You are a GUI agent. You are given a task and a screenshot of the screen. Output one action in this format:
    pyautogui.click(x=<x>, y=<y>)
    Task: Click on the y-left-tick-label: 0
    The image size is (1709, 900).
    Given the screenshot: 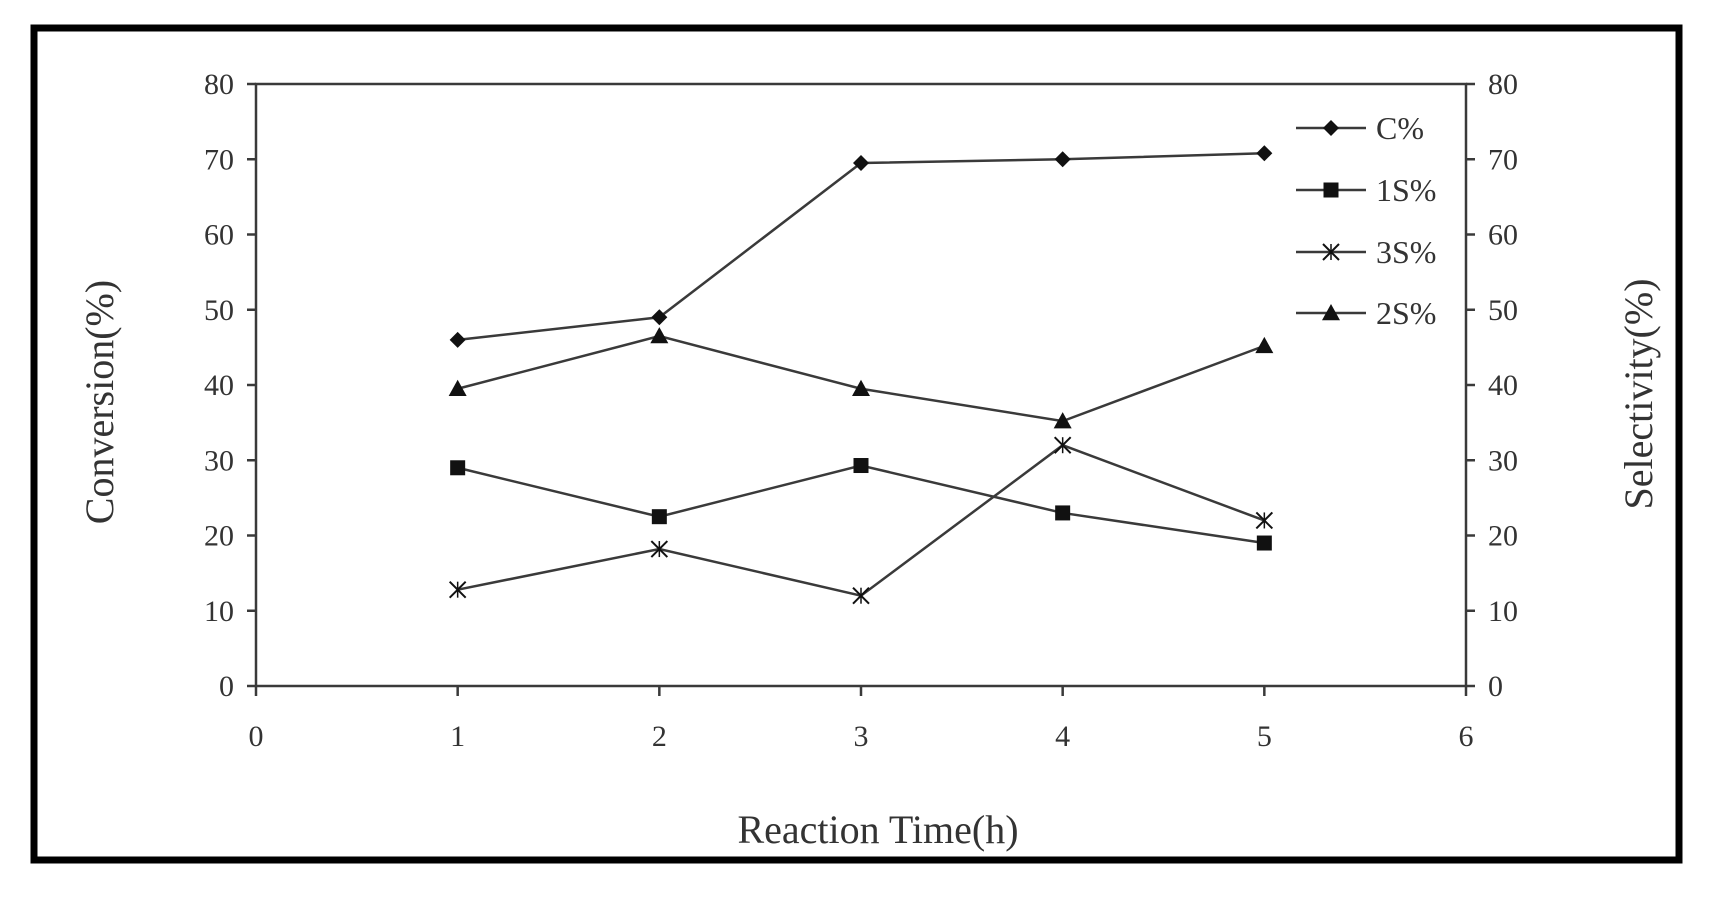 What is the action you would take?
    pyautogui.click(x=226, y=686)
    